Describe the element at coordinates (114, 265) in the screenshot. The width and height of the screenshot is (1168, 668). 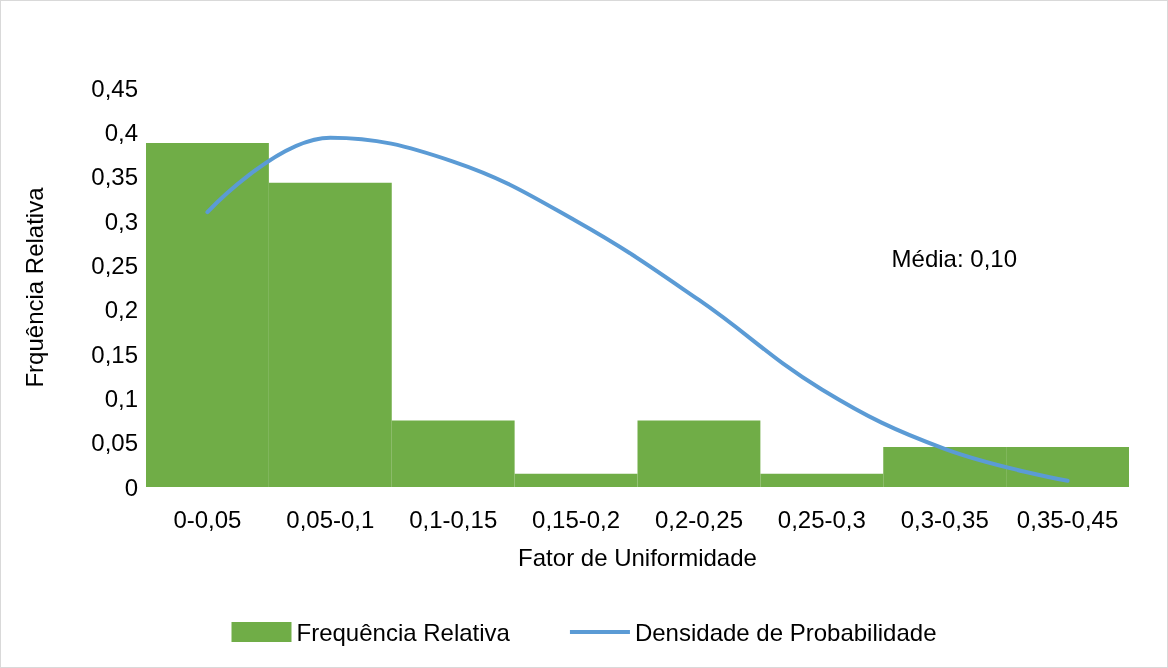
I see `y-tick-label: 0,25` at that location.